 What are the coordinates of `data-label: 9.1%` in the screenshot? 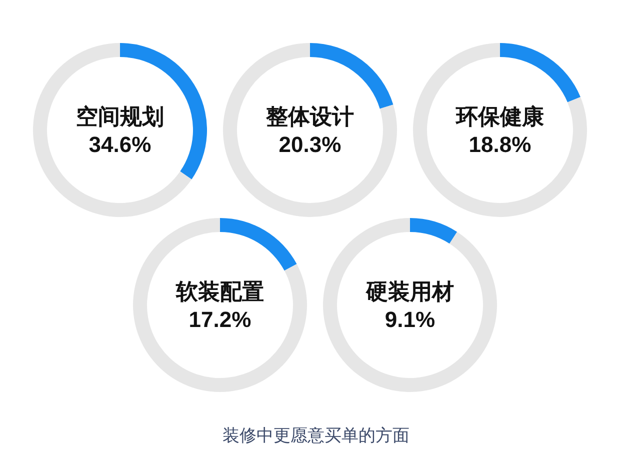 It's located at (410, 319).